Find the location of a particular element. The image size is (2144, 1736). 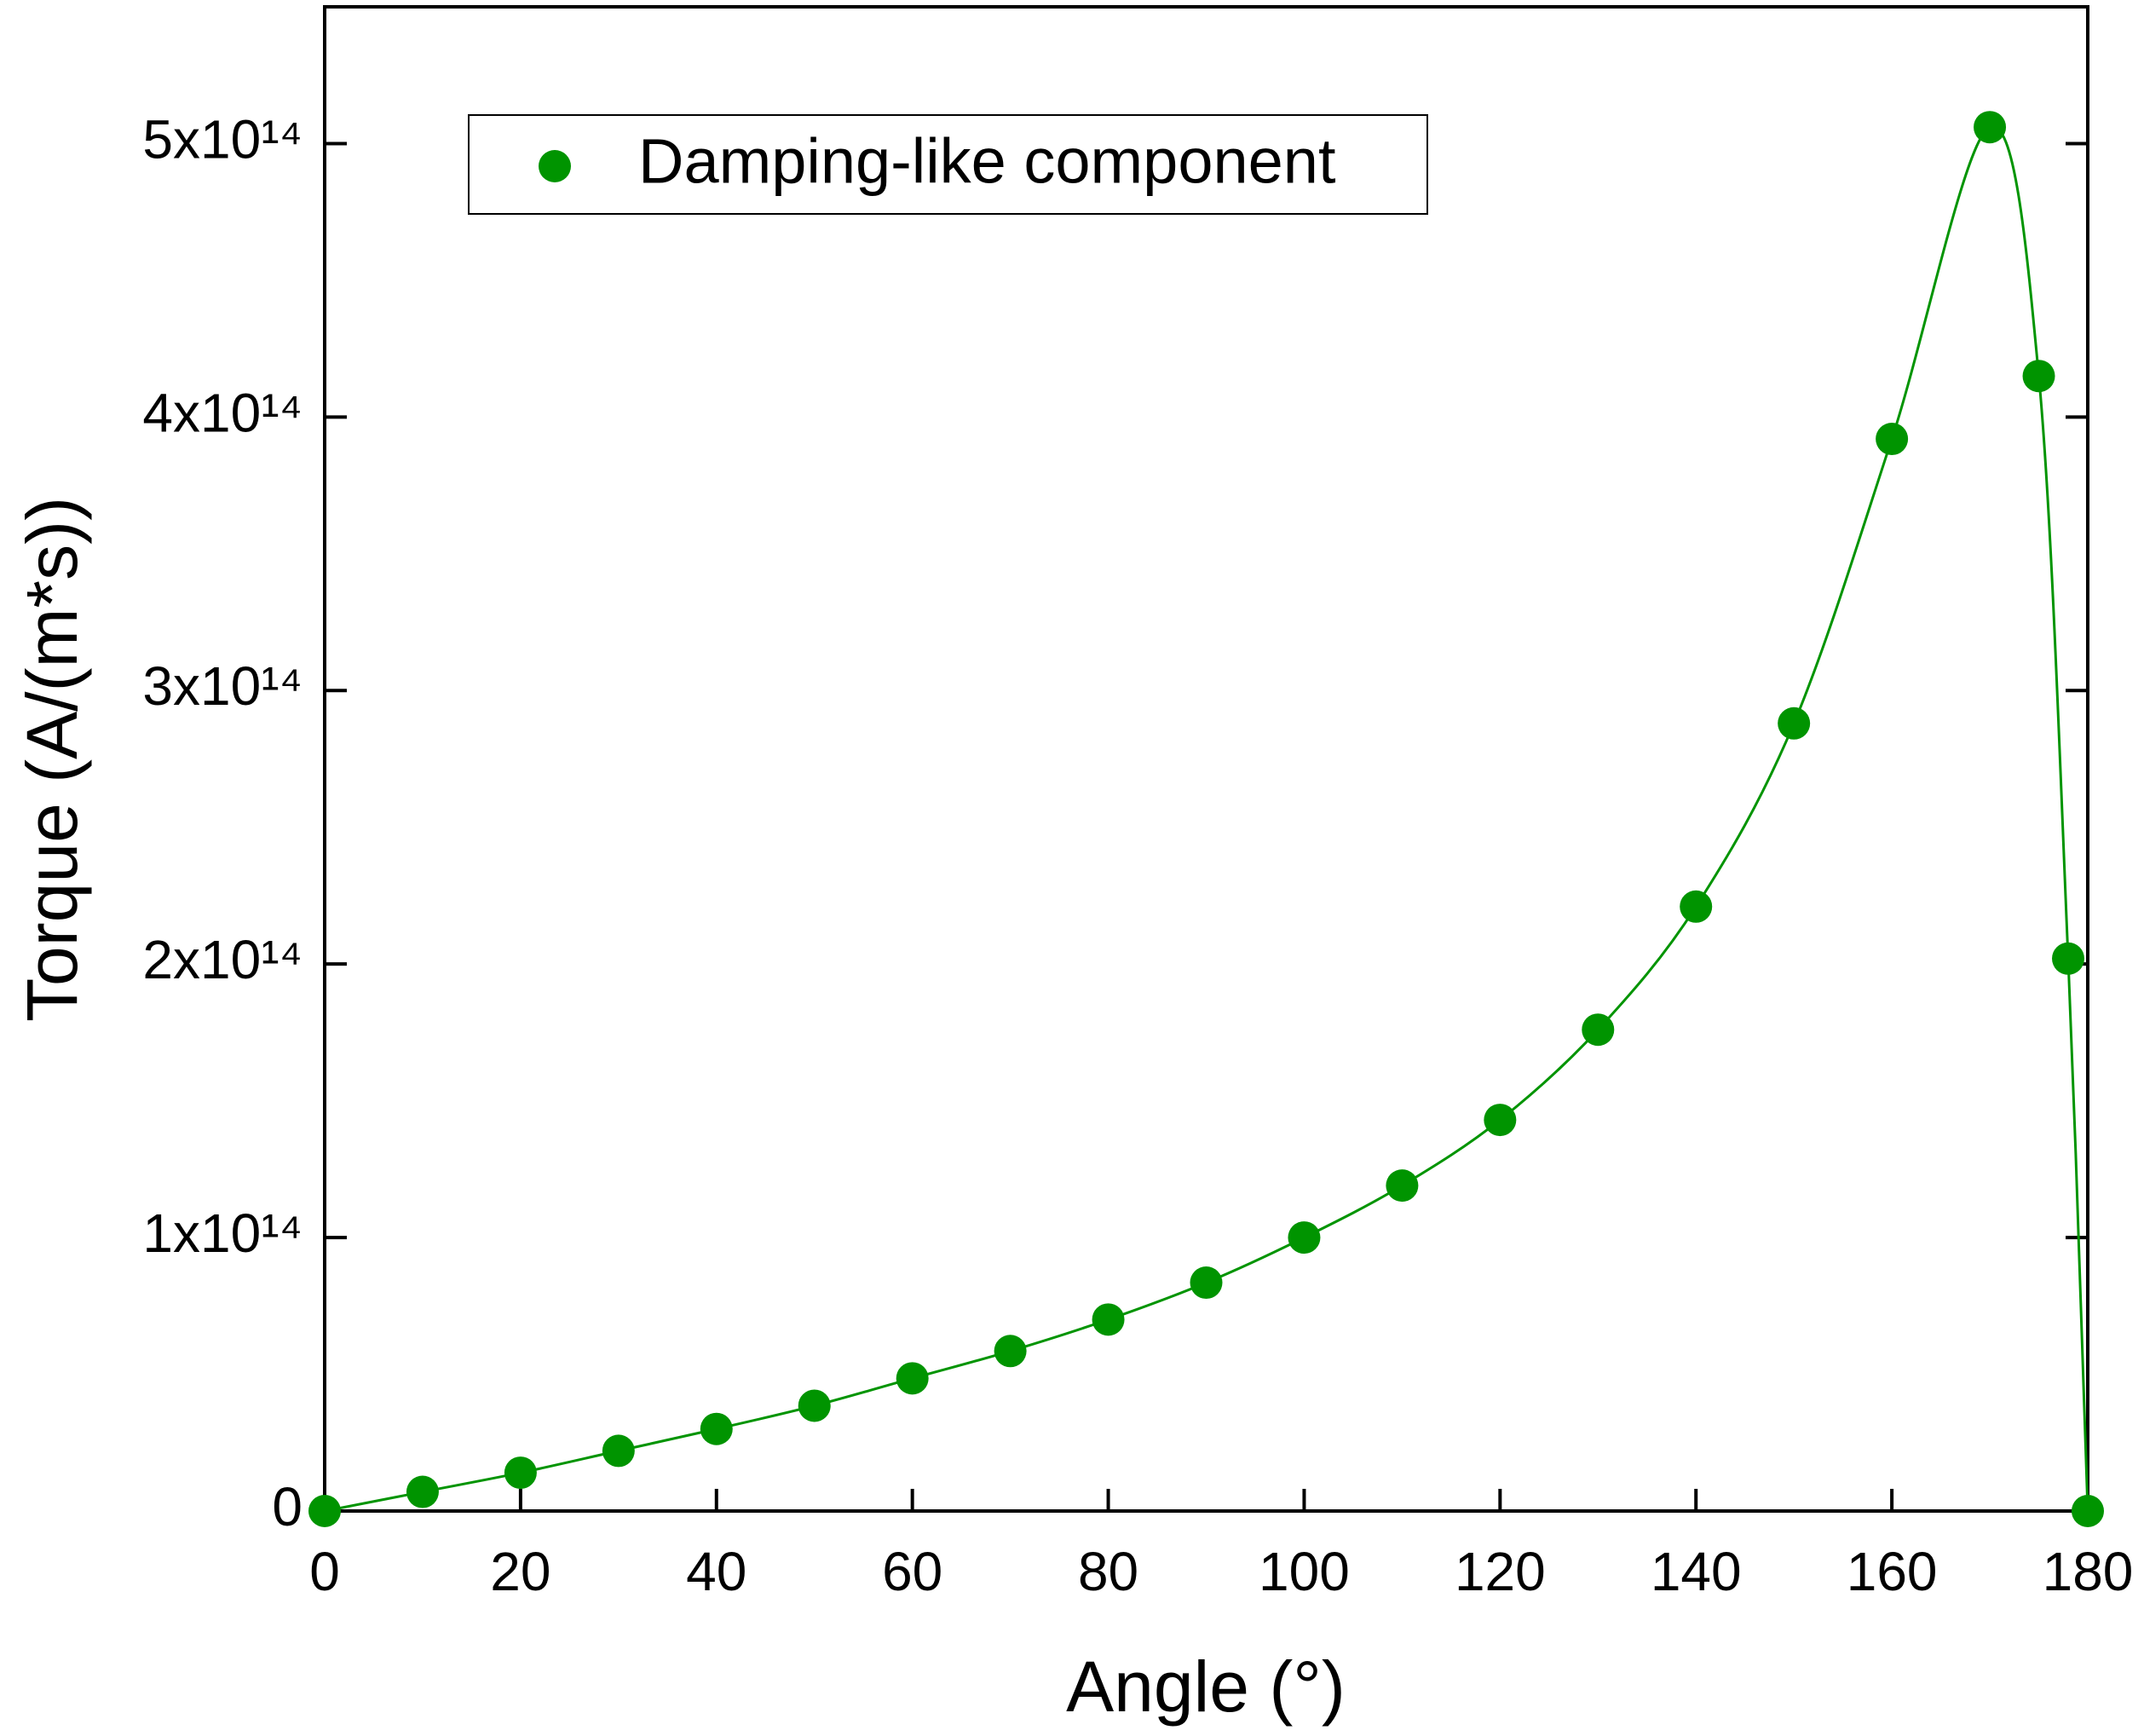

legend-marker is located at coordinates (555, 166).